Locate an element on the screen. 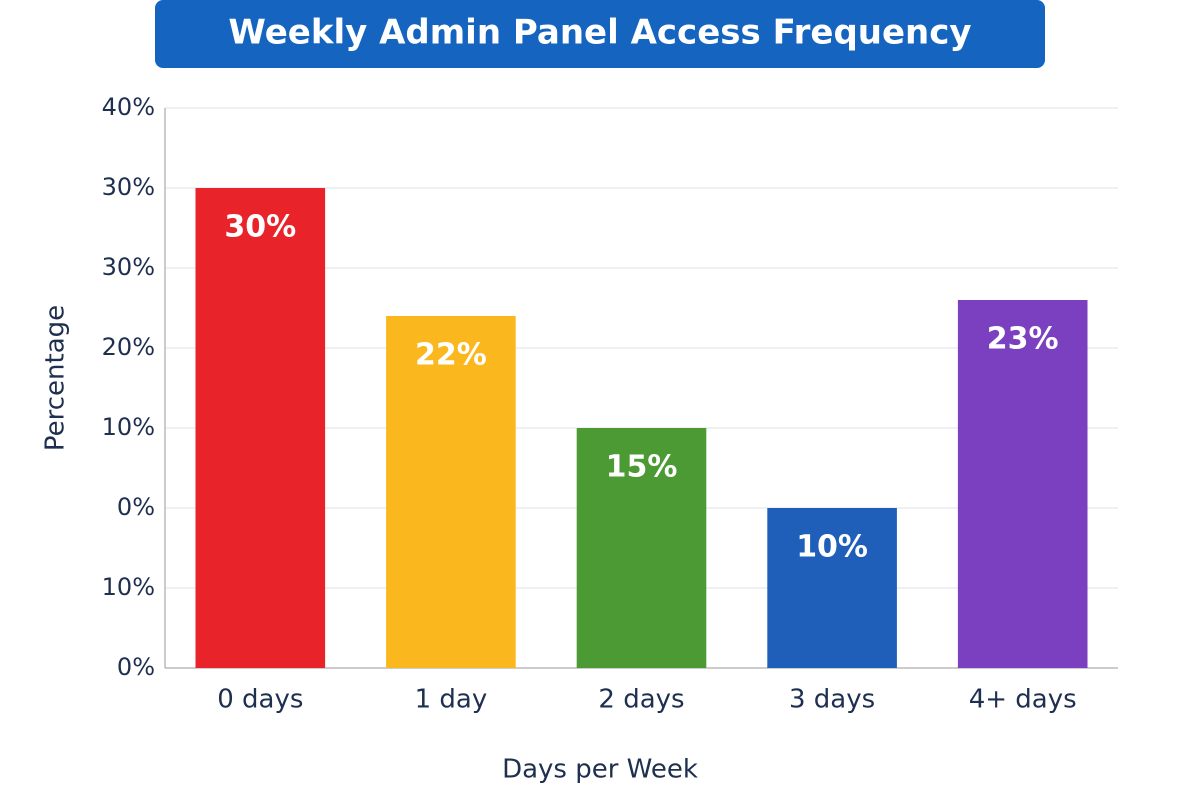 This screenshot has height=800, width=1200. x-tick-label: 3 days is located at coordinates (832, 700).